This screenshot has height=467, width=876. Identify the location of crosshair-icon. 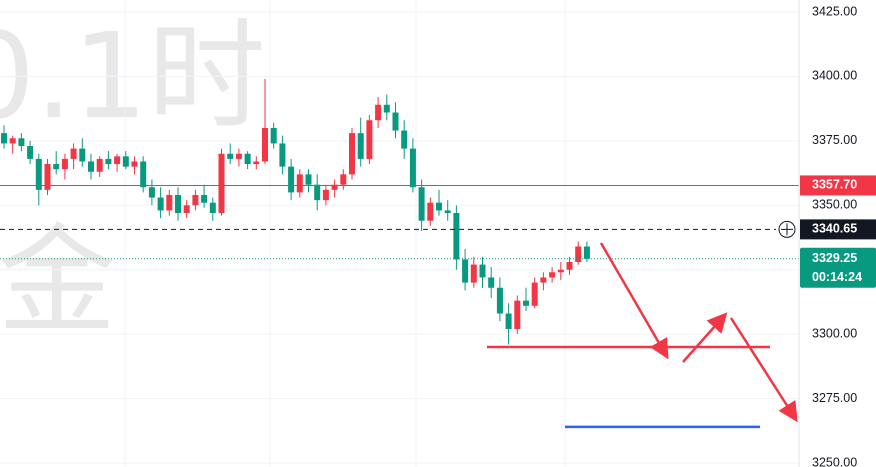
(787, 229).